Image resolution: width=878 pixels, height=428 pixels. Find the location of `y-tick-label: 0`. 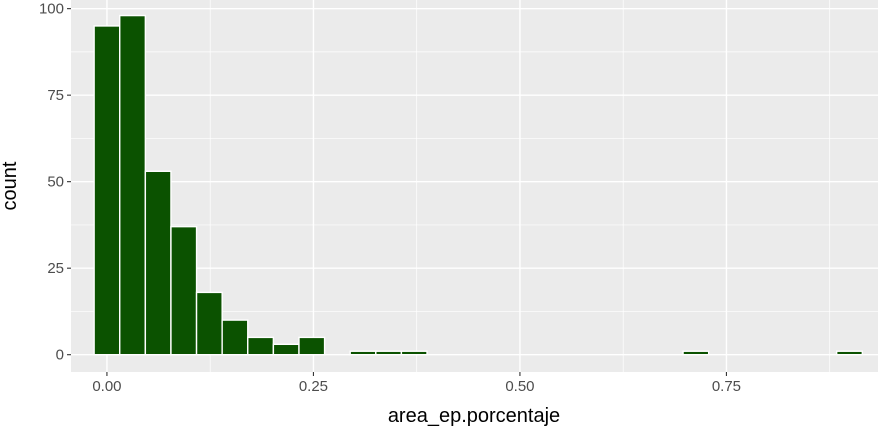

y-tick-label: 0 is located at coordinates (60, 355).